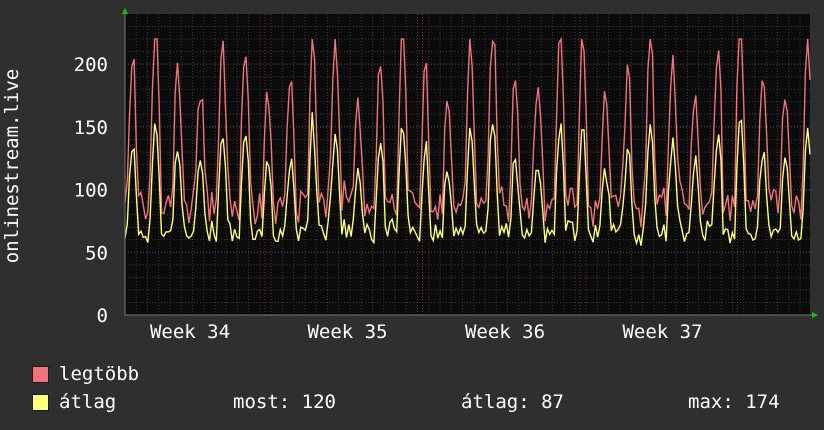  I want to click on y-tick-label: 100, so click(91, 191).